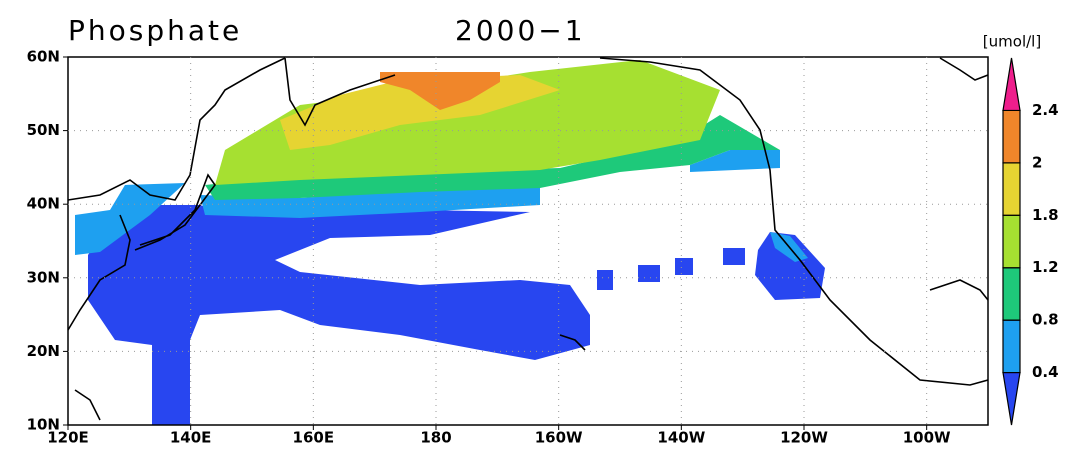  I want to click on colorbar-label: 2.4, so click(1045, 110).